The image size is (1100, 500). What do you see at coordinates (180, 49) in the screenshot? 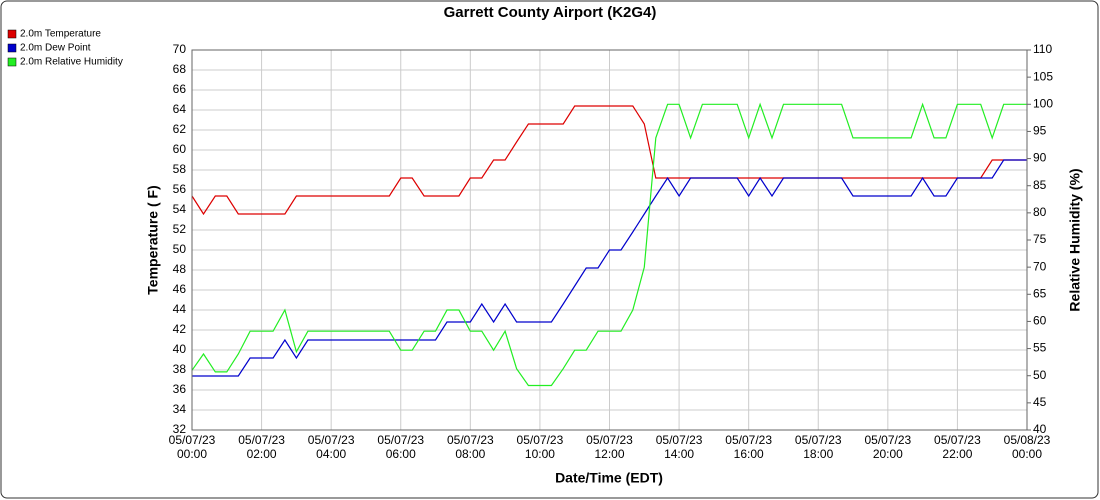
I see `y-tick-label: 70` at bounding box center [180, 49].